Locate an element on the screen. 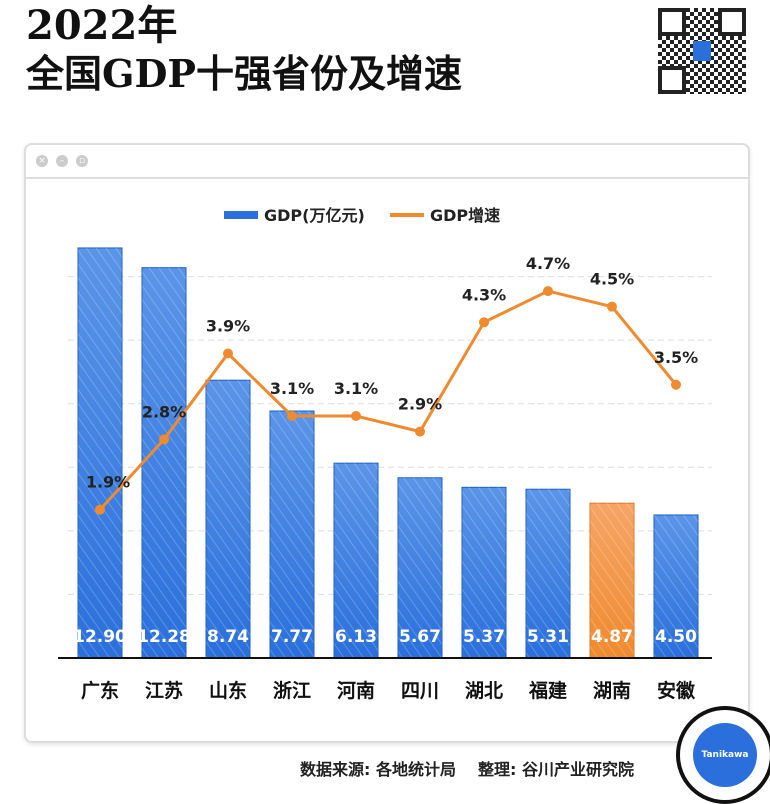  growth-label: 3.9% is located at coordinates (228, 326).